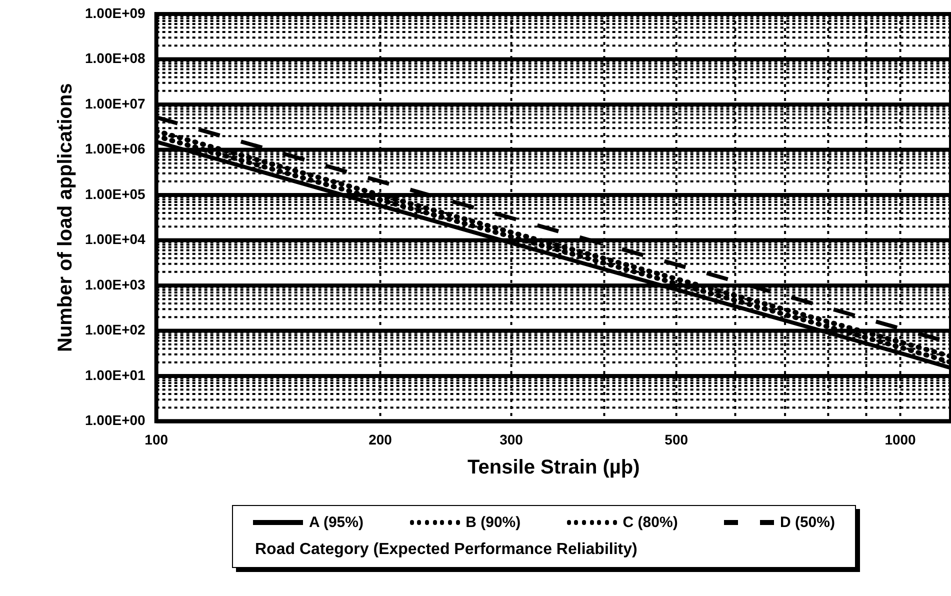 Image resolution: width=951 pixels, height=596 pixels. What do you see at coordinates (807, 522) in the screenshot?
I see `legend-label: D (50%)` at bounding box center [807, 522].